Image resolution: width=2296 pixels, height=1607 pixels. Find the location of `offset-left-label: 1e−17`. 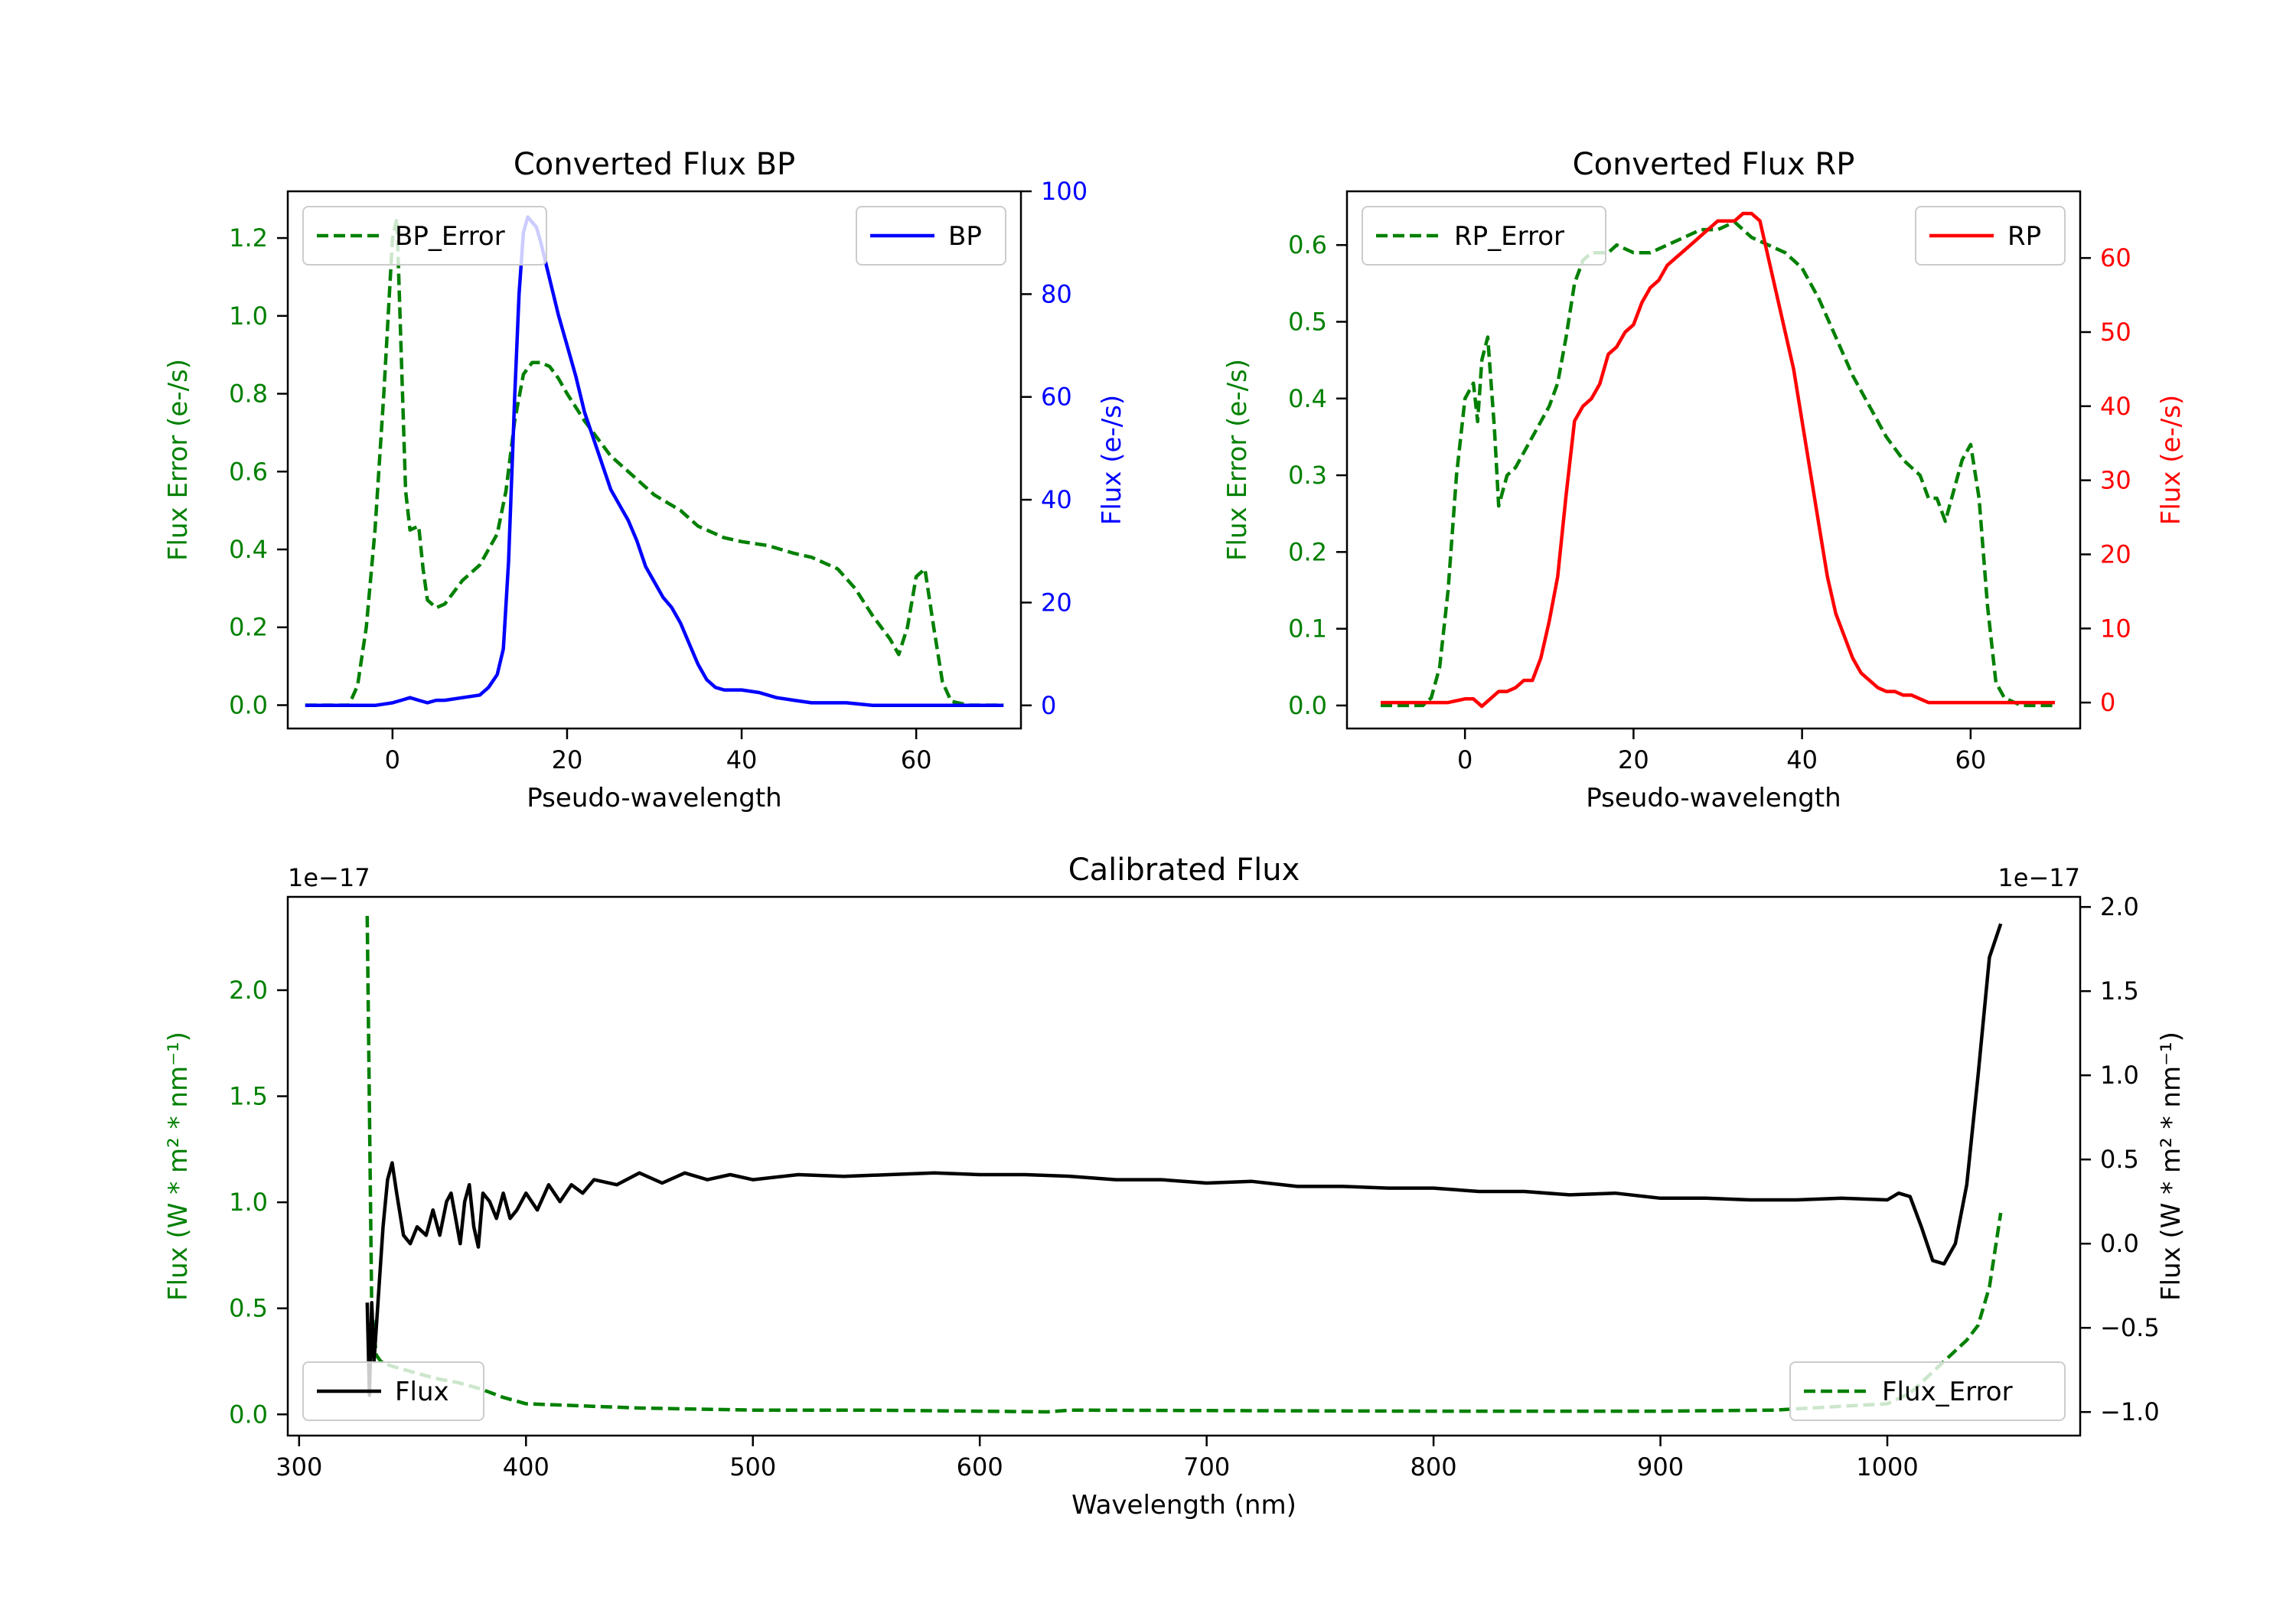

offset-left-label: 1e−17 is located at coordinates (329, 878).